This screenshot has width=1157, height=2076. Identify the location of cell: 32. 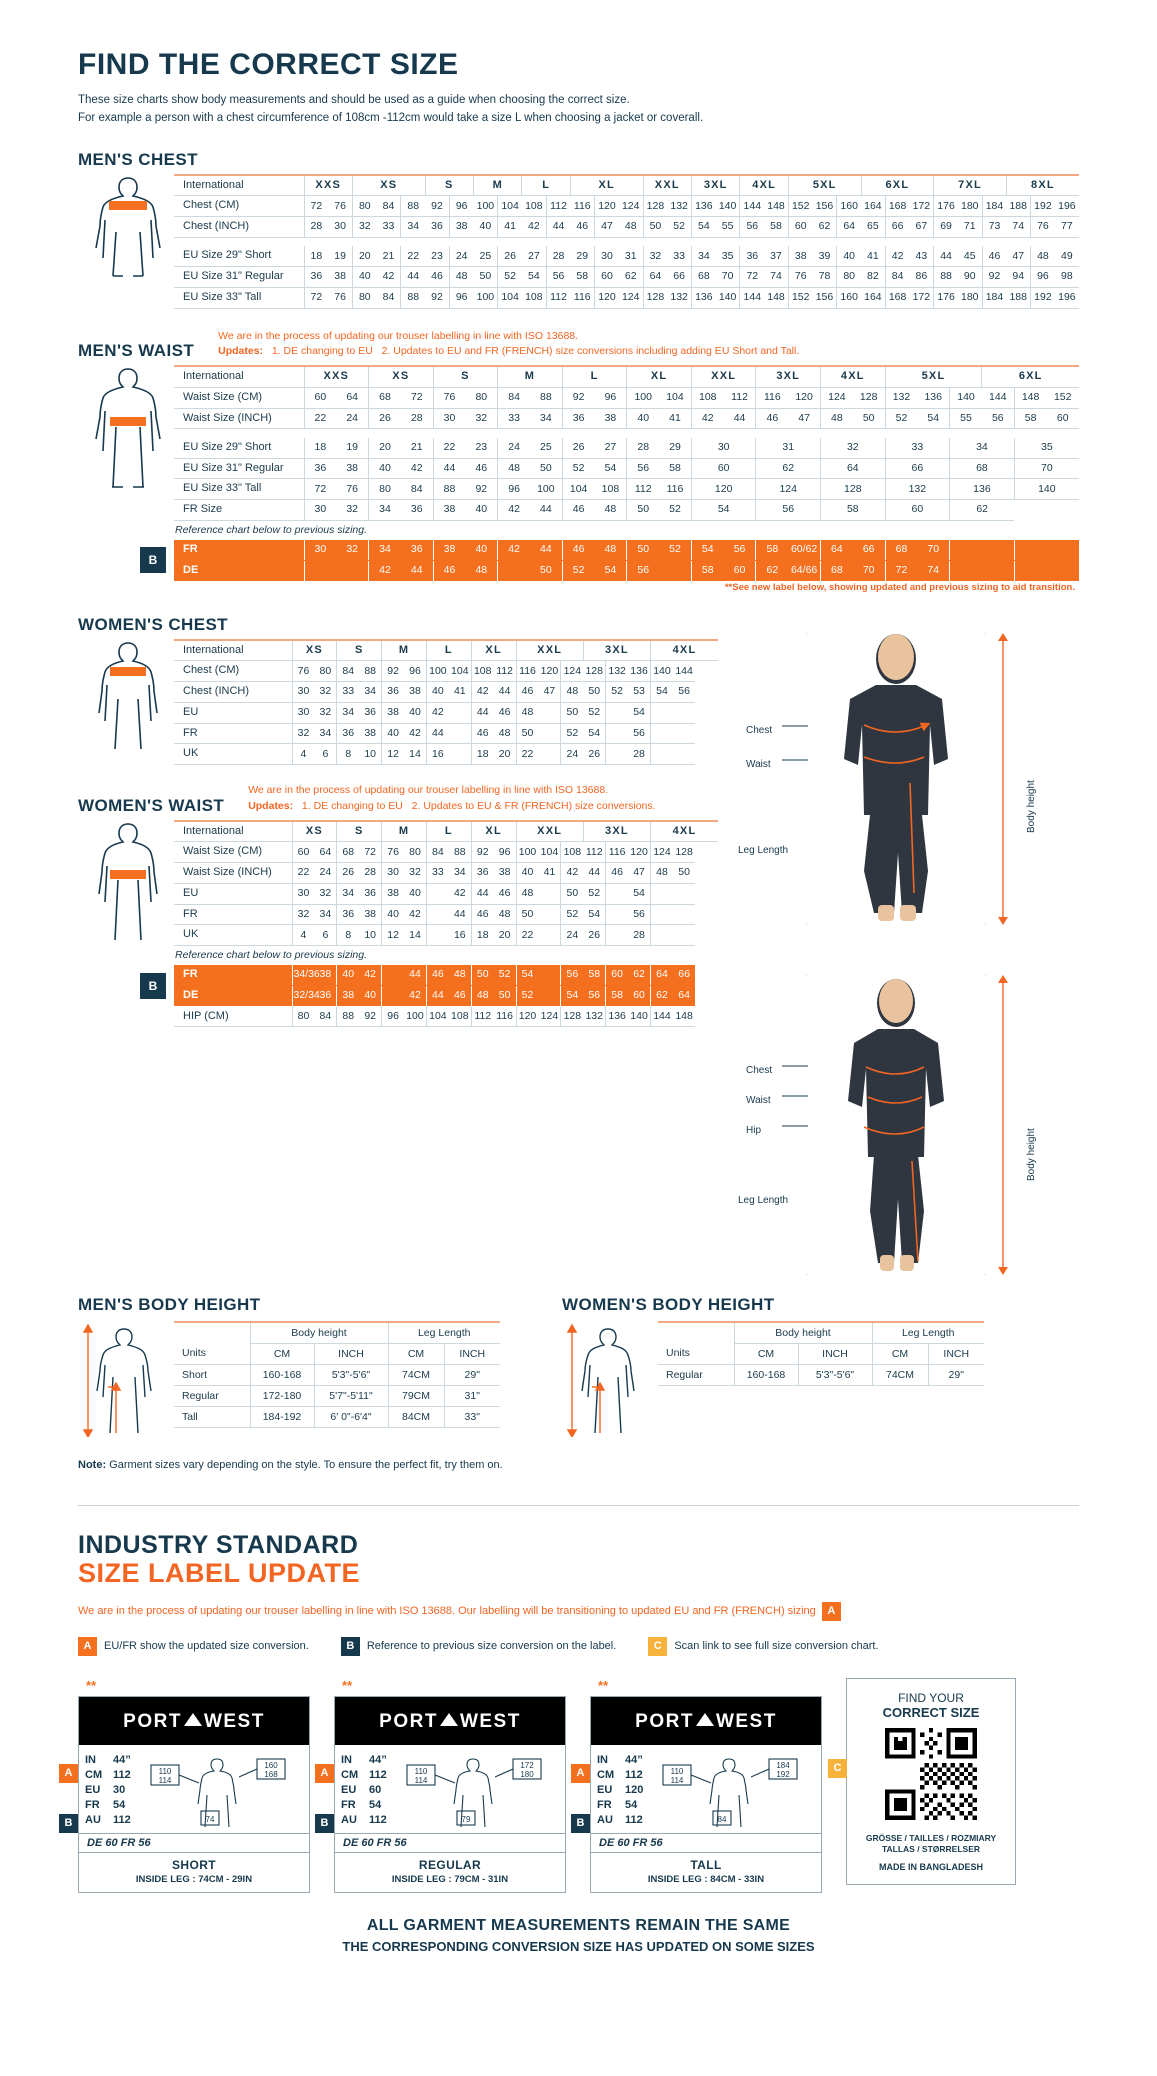
(655, 257).